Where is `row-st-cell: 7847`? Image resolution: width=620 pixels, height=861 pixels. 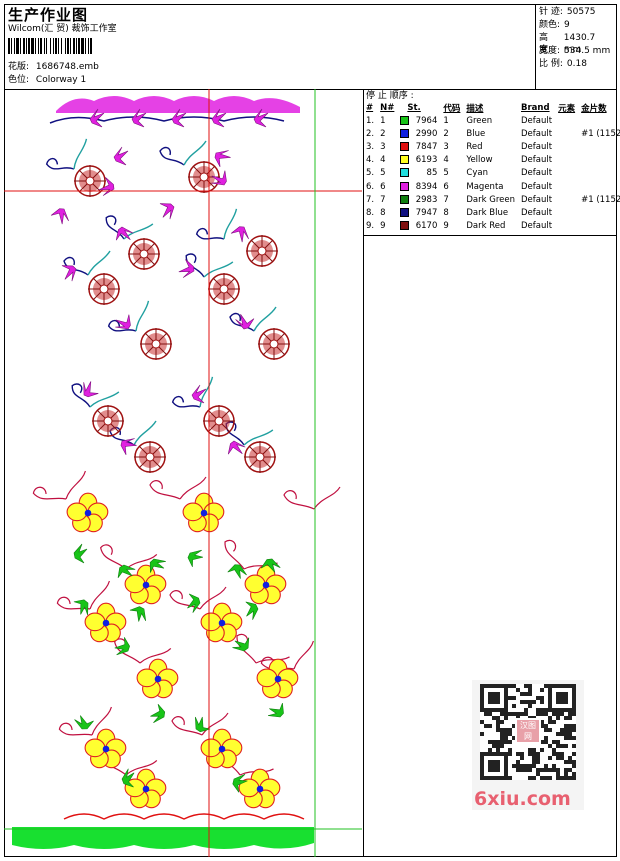 row-st-cell: 7847 is located at coordinates (418, 146).